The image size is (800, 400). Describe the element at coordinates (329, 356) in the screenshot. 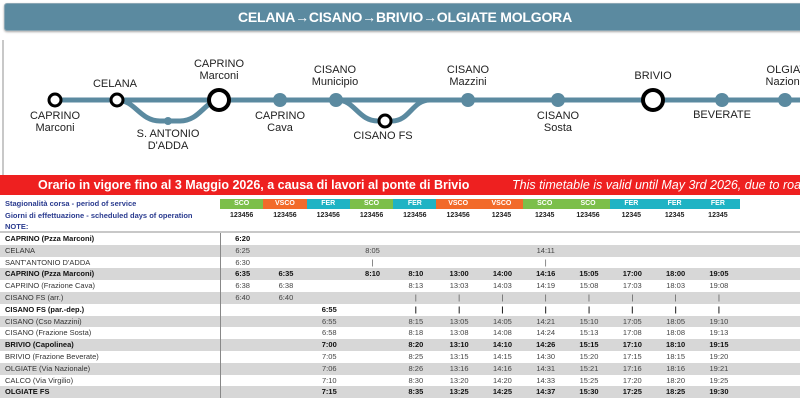

I see `time-cell: 7:05` at that location.